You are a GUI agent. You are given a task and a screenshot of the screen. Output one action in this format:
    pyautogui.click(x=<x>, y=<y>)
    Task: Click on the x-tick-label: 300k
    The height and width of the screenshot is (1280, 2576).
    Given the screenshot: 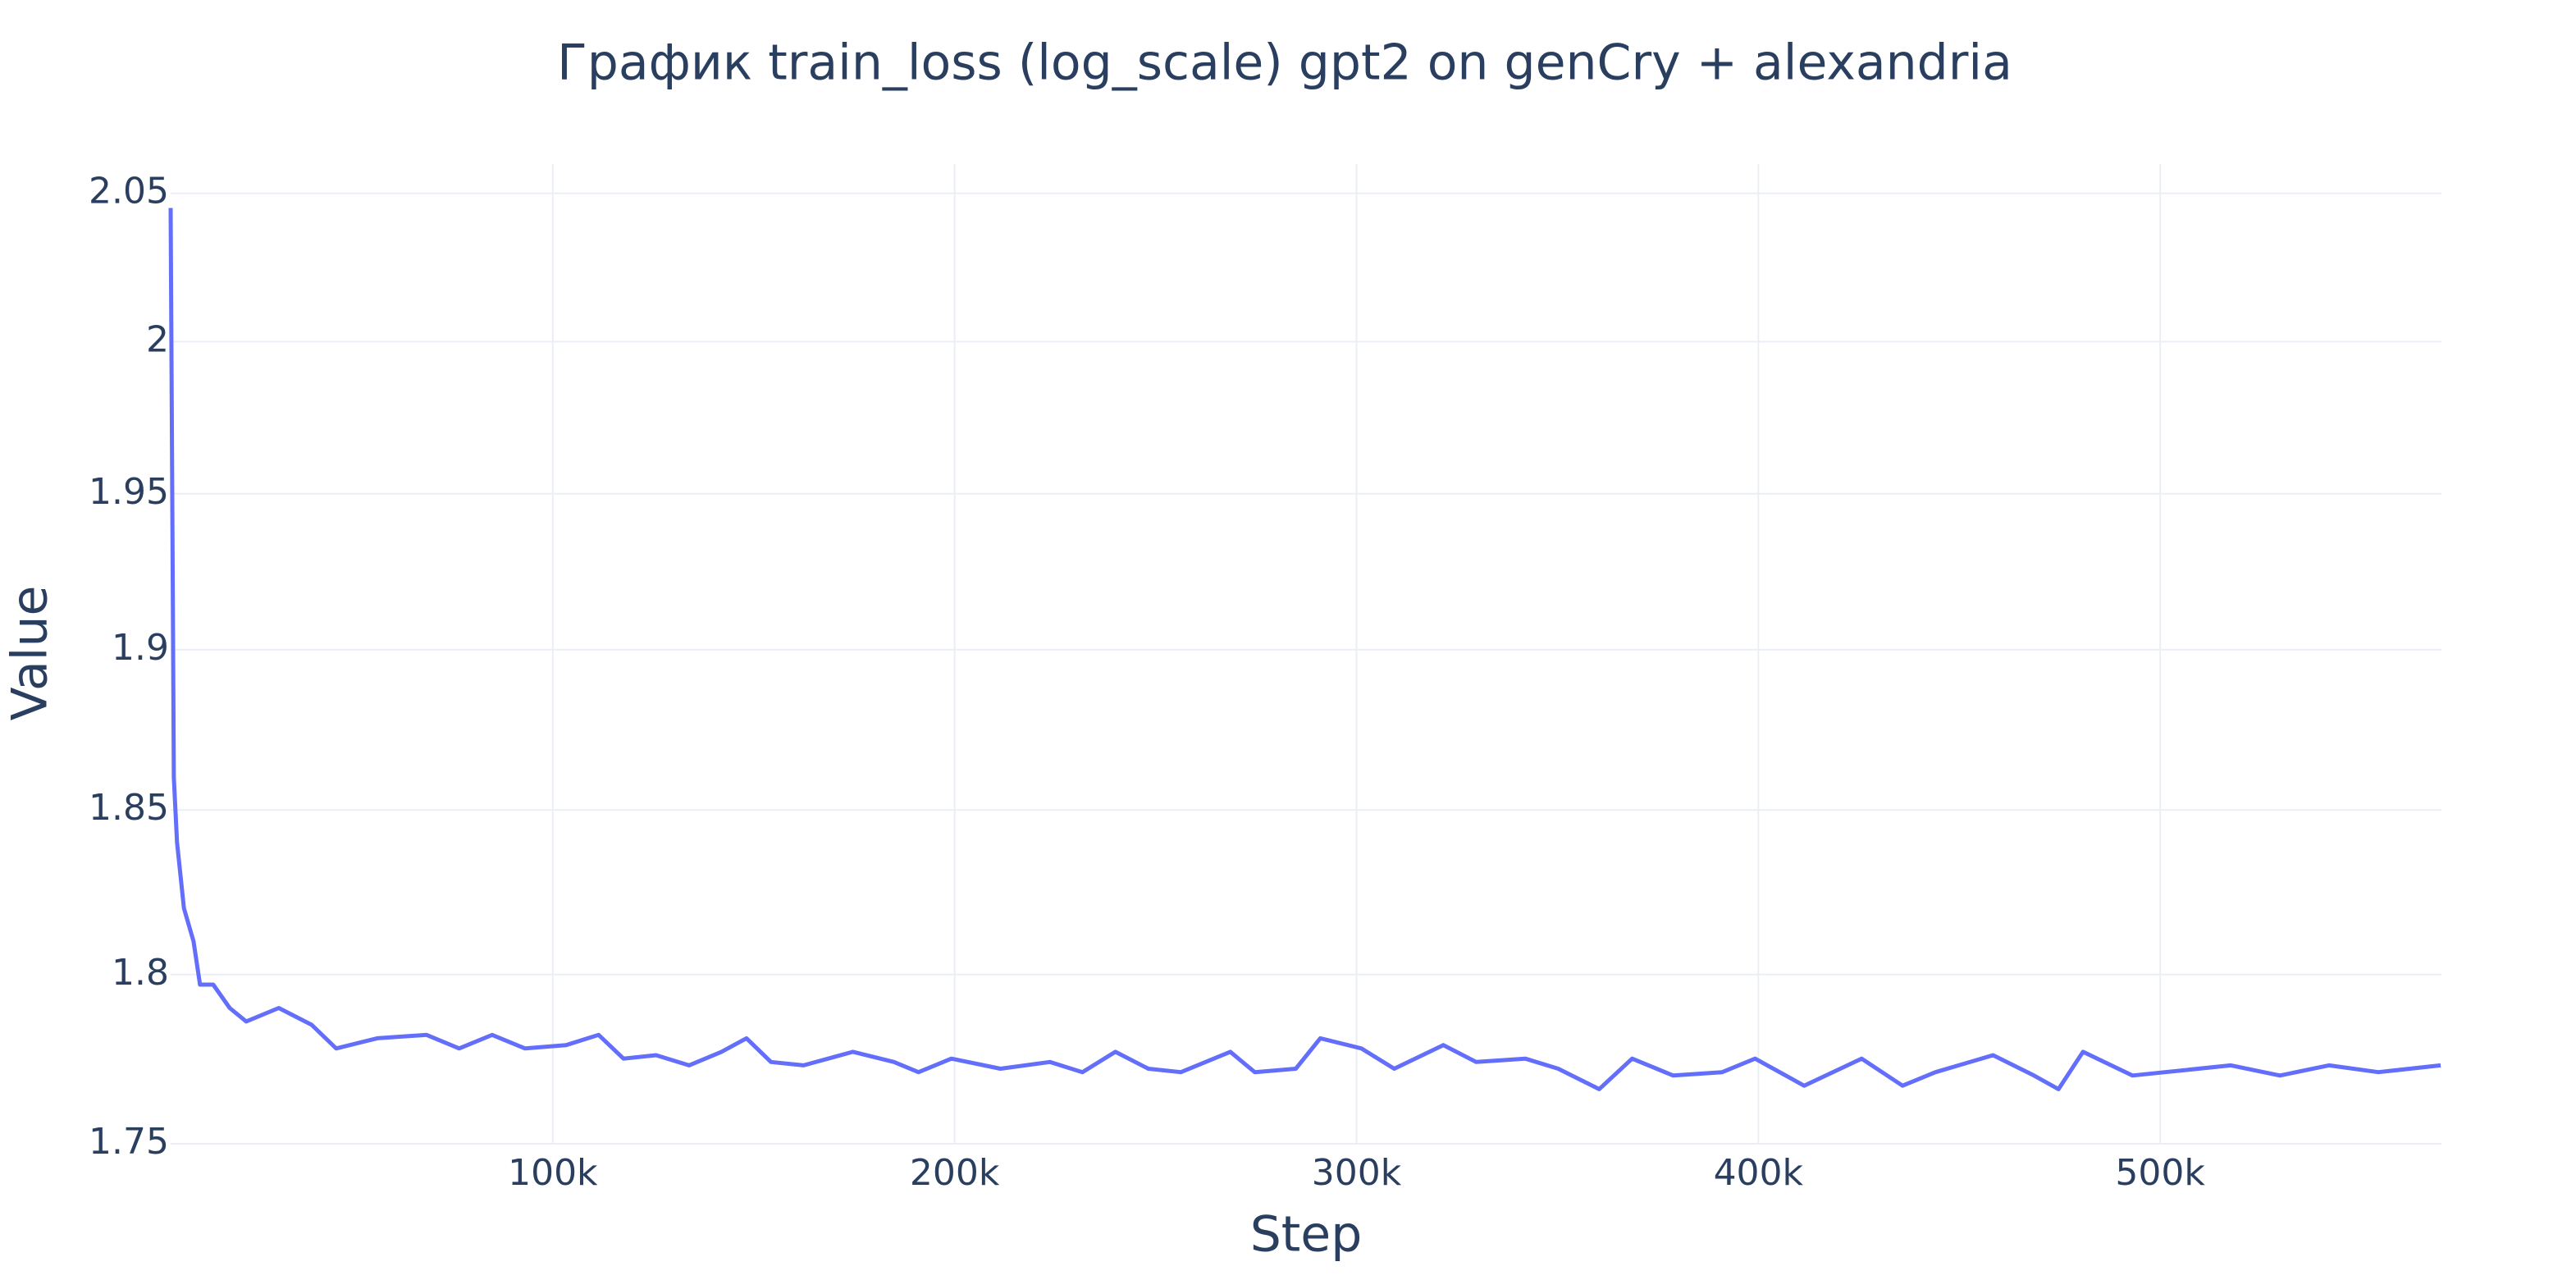 What is the action you would take?
    pyautogui.click(x=1357, y=1173)
    